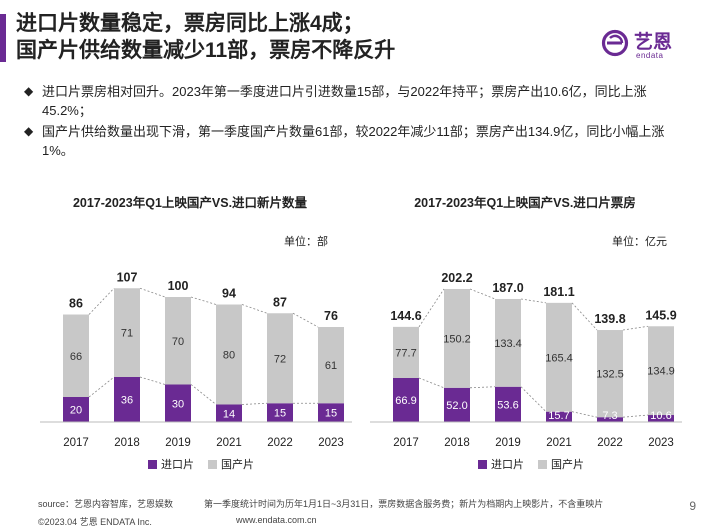 The height and width of the screenshot is (532, 710). I want to click on data-label-imported: 66.9, so click(405, 401).